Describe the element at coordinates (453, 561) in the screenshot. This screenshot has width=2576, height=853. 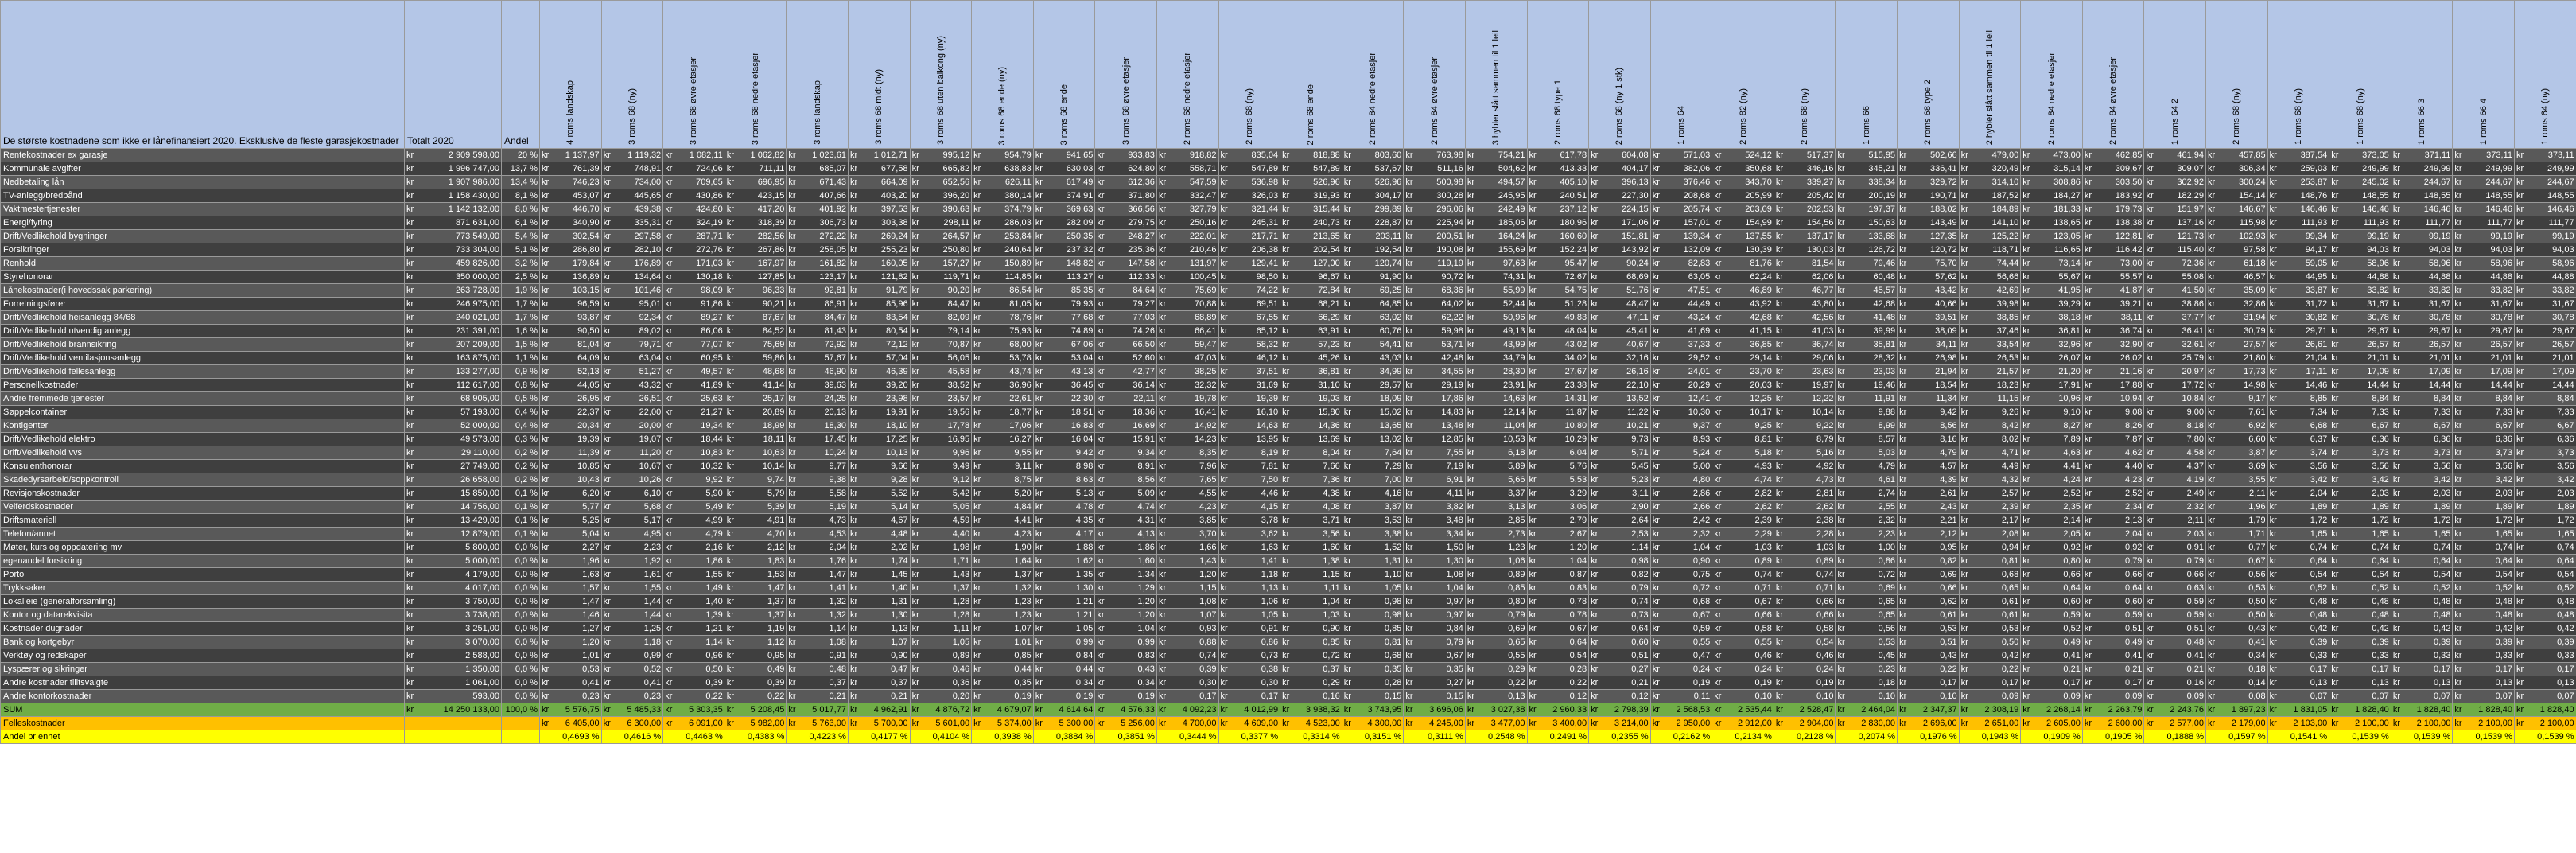
I see `row-total: kr 5 000,00` at that location.